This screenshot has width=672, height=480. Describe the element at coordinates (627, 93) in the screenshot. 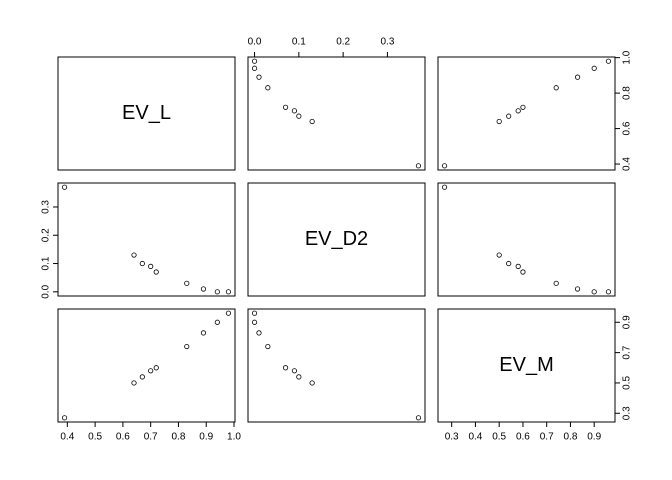

I see `y-tick-label: 0.8` at that location.